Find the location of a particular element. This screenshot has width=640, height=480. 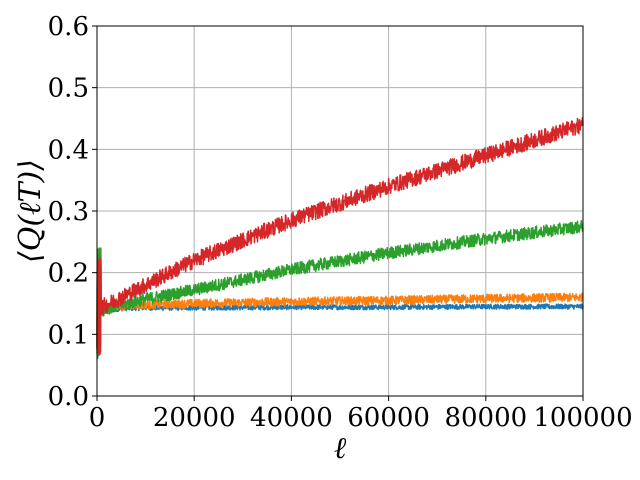

x-tick-label: 60000 is located at coordinates (388, 418).